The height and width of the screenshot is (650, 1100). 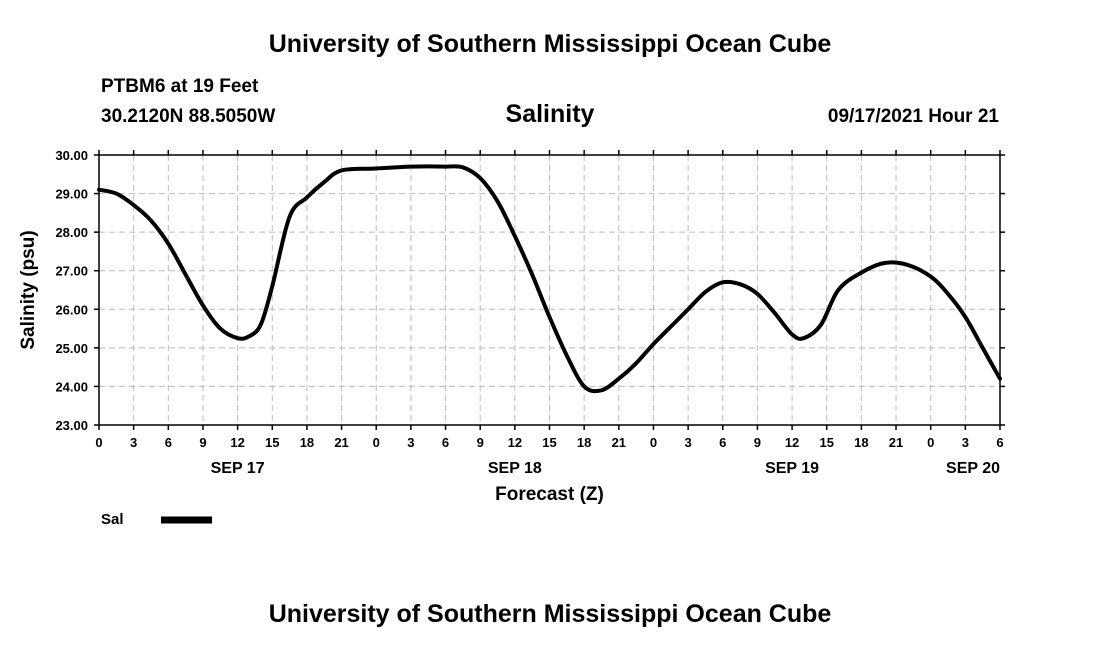 I want to click on date-label: SEP 20, so click(x=973, y=468).